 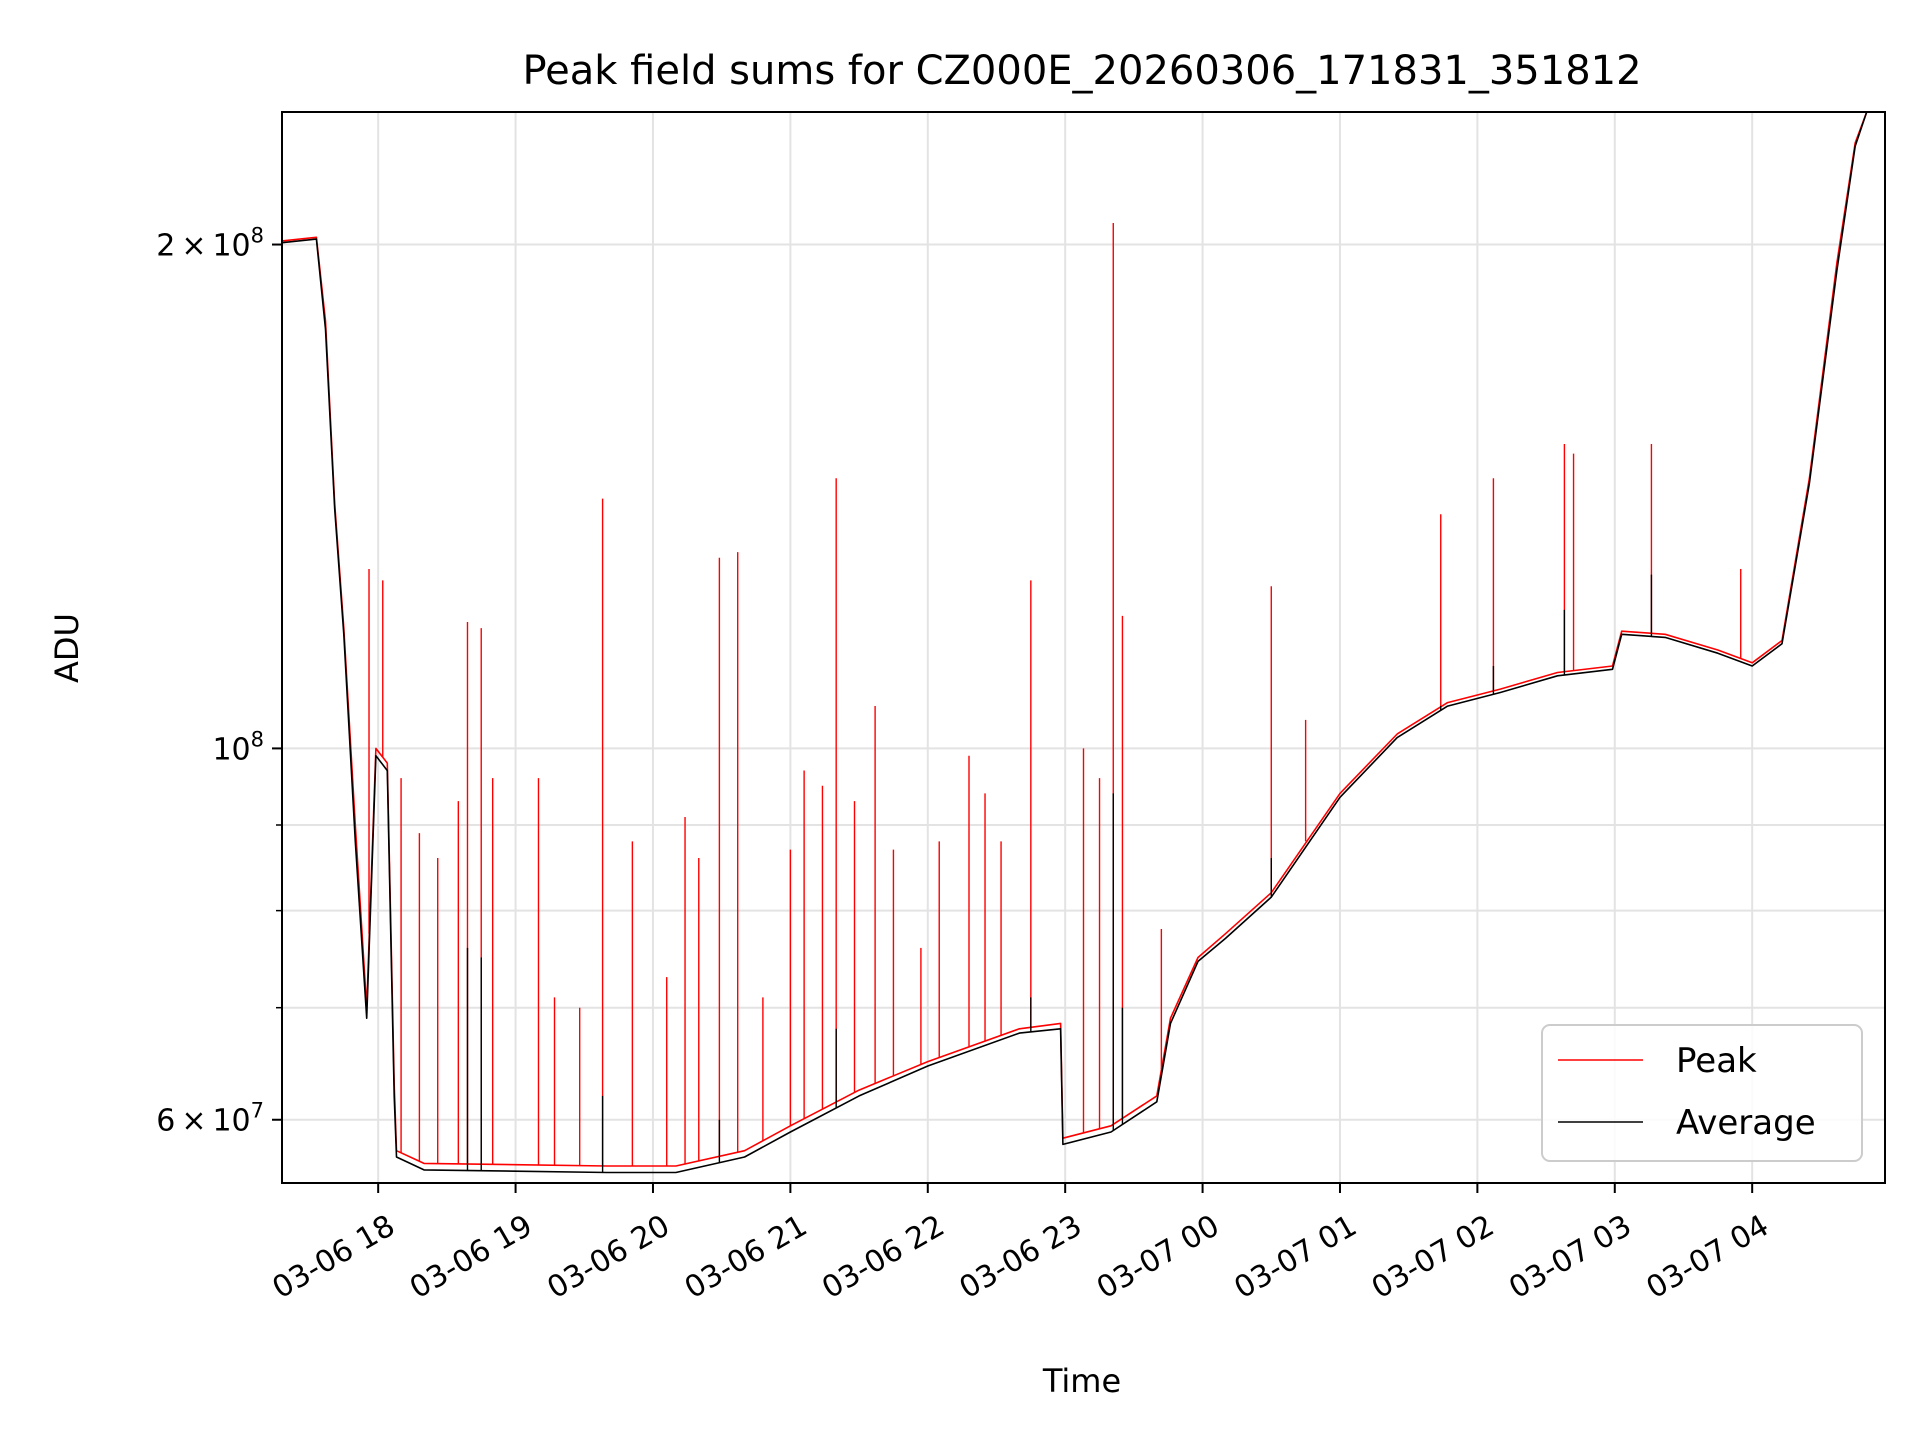 I want to click on legend-label-average: Average, so click(x=1746, y=1123).